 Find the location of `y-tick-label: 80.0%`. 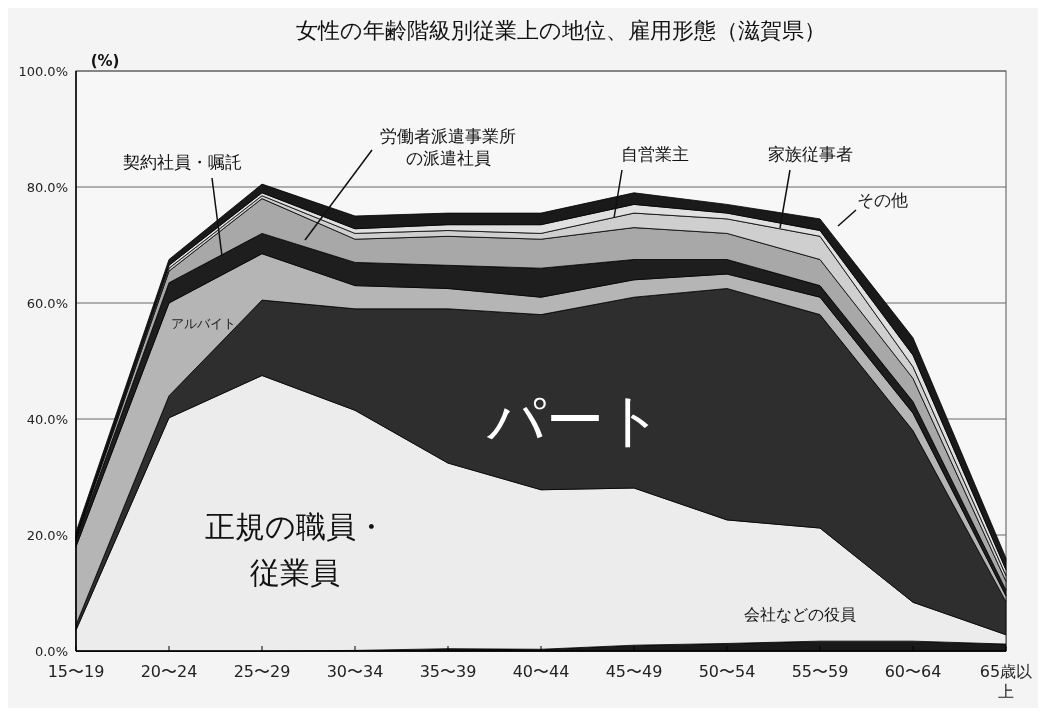

y-tick-label: 80.0% is located at coordinates (47, 187).